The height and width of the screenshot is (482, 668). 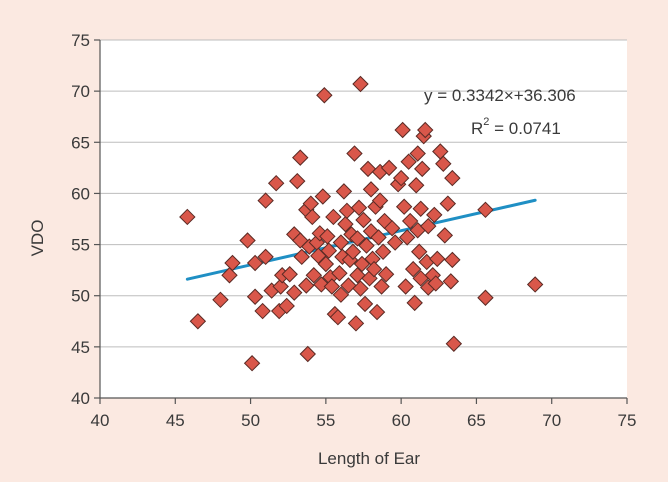 I want to click on y-tick-label-55: 55, so click(x=80, y=245).